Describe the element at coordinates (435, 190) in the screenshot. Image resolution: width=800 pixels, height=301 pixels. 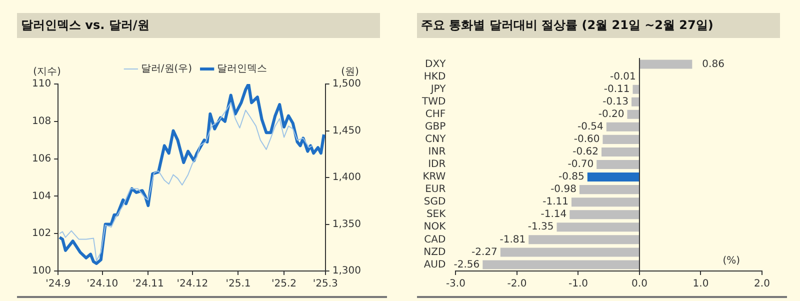
I see `y-tick-label: EUR` at that location.